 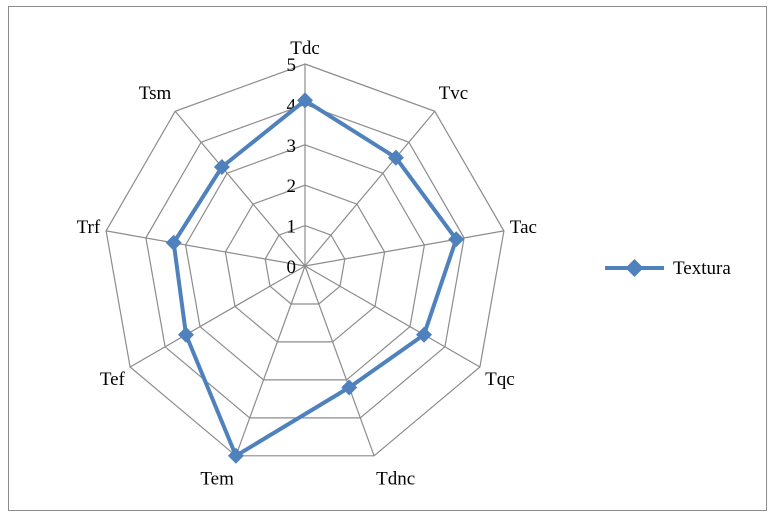 I want to click on category-label: Tdnc, so click(x=395, y=478).